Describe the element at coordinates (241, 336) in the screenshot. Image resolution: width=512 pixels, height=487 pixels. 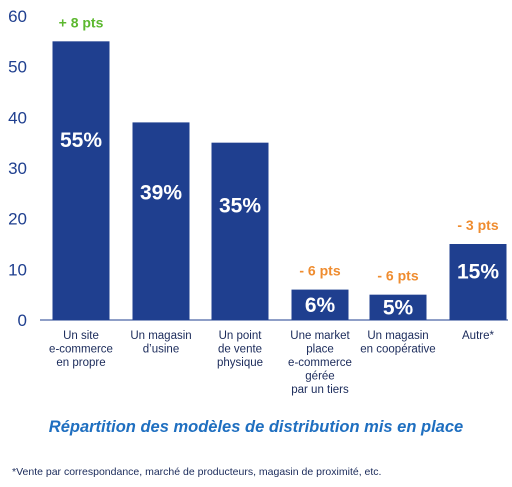
I see `category-label-3-line-1: Un point` at that location.